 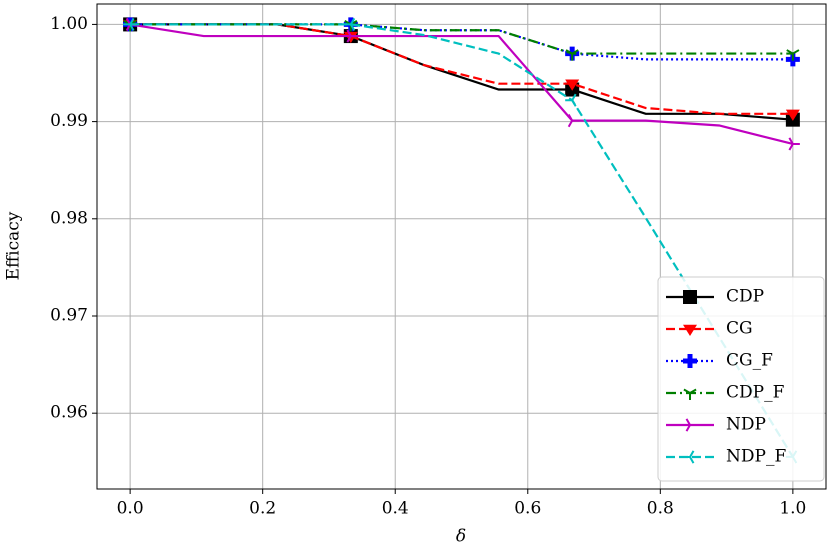 I want to click on legend-label: CG_F, so click(x=749, y=361).